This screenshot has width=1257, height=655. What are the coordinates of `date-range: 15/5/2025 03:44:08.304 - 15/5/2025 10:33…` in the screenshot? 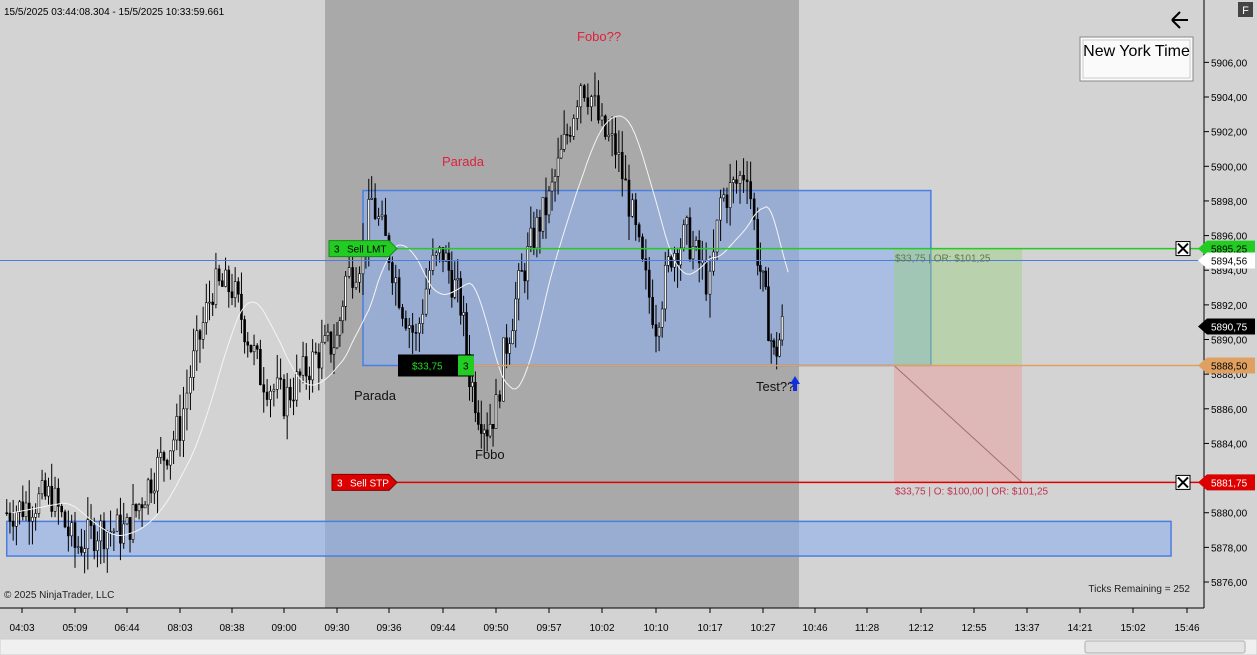 It's located at (114, 12).